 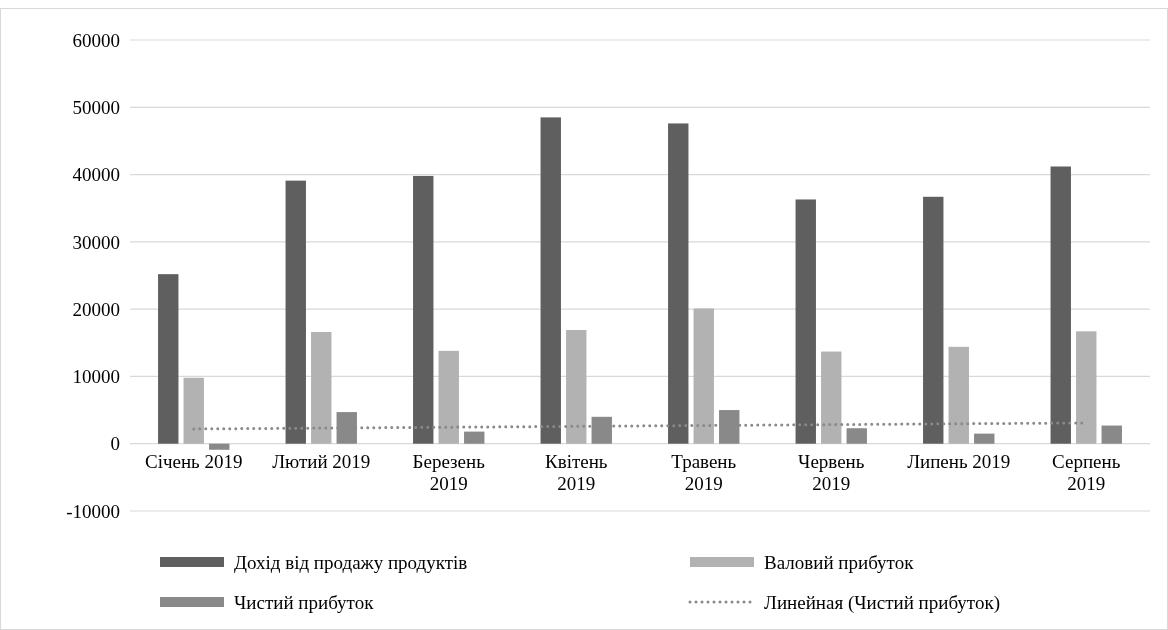 I want to click on legend-label: Линейная (Чистий прибуток), so click(x=882, y=602).